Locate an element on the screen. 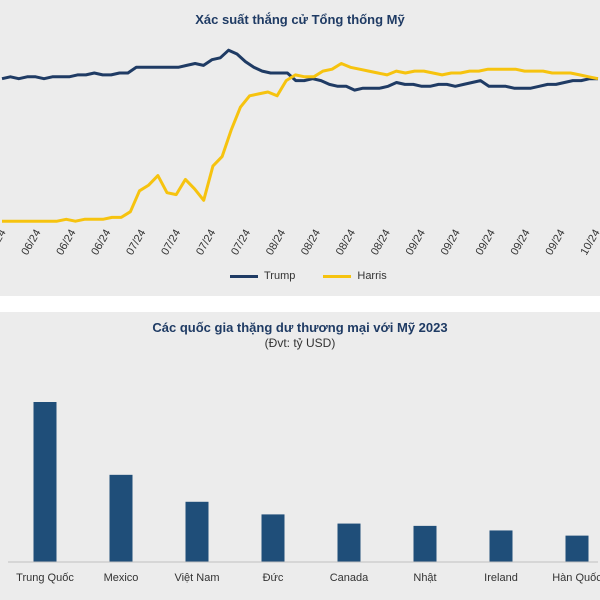 Image resolution: width=600 pixels, height=600 pixels. legend-swatch-harris is located at coordinates (337, 276).